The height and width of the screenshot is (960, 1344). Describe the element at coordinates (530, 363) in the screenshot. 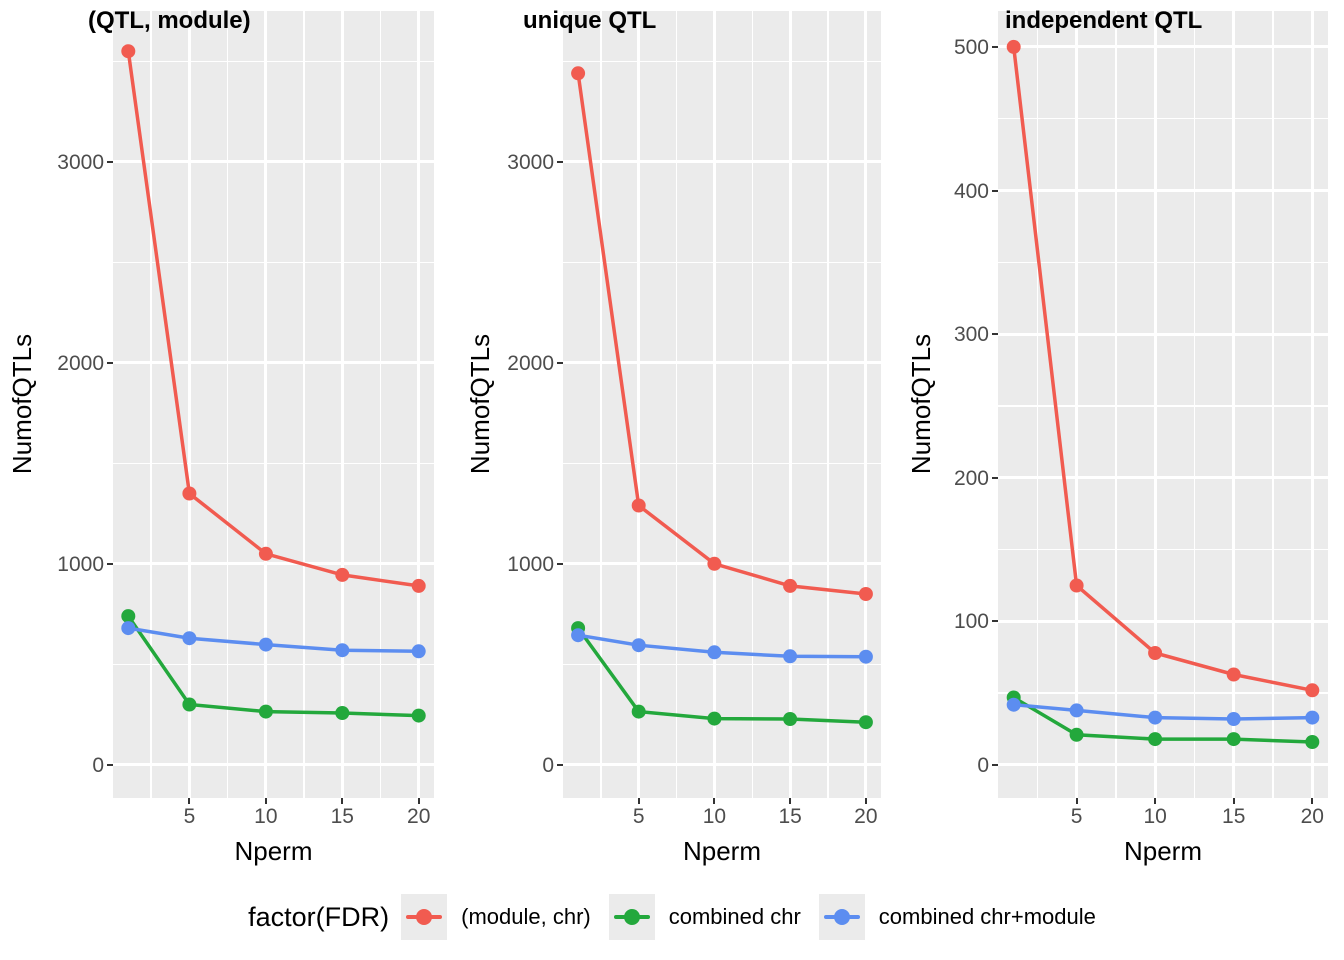

I see `y-tick-label: 2000` at that location.